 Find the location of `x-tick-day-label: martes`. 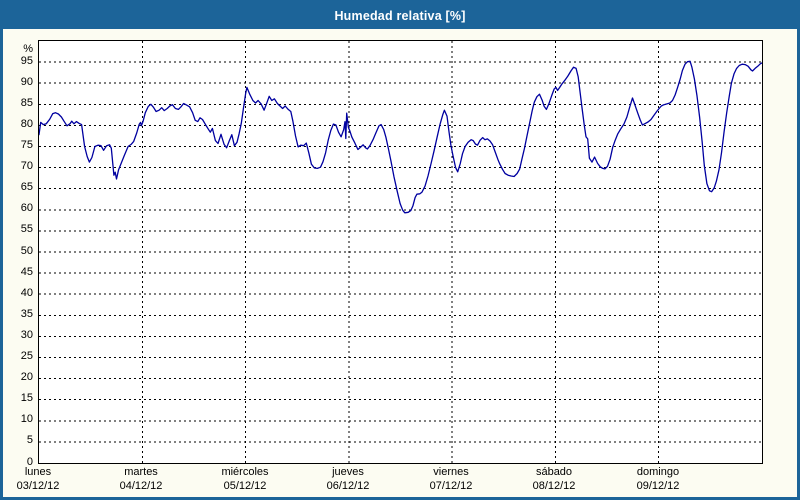

x-tick-day-label: martes is located at coordinates (141, 472).